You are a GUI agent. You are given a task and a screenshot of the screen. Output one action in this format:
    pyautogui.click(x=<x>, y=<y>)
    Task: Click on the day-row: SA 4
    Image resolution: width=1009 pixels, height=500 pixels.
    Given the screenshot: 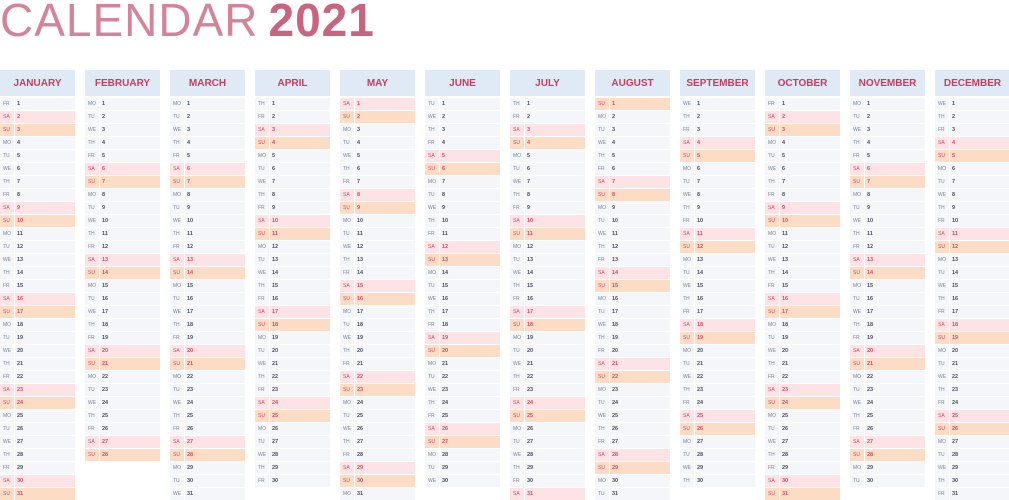 What is the action you would take?
    pyautogui.click(x=972, y=143)
    